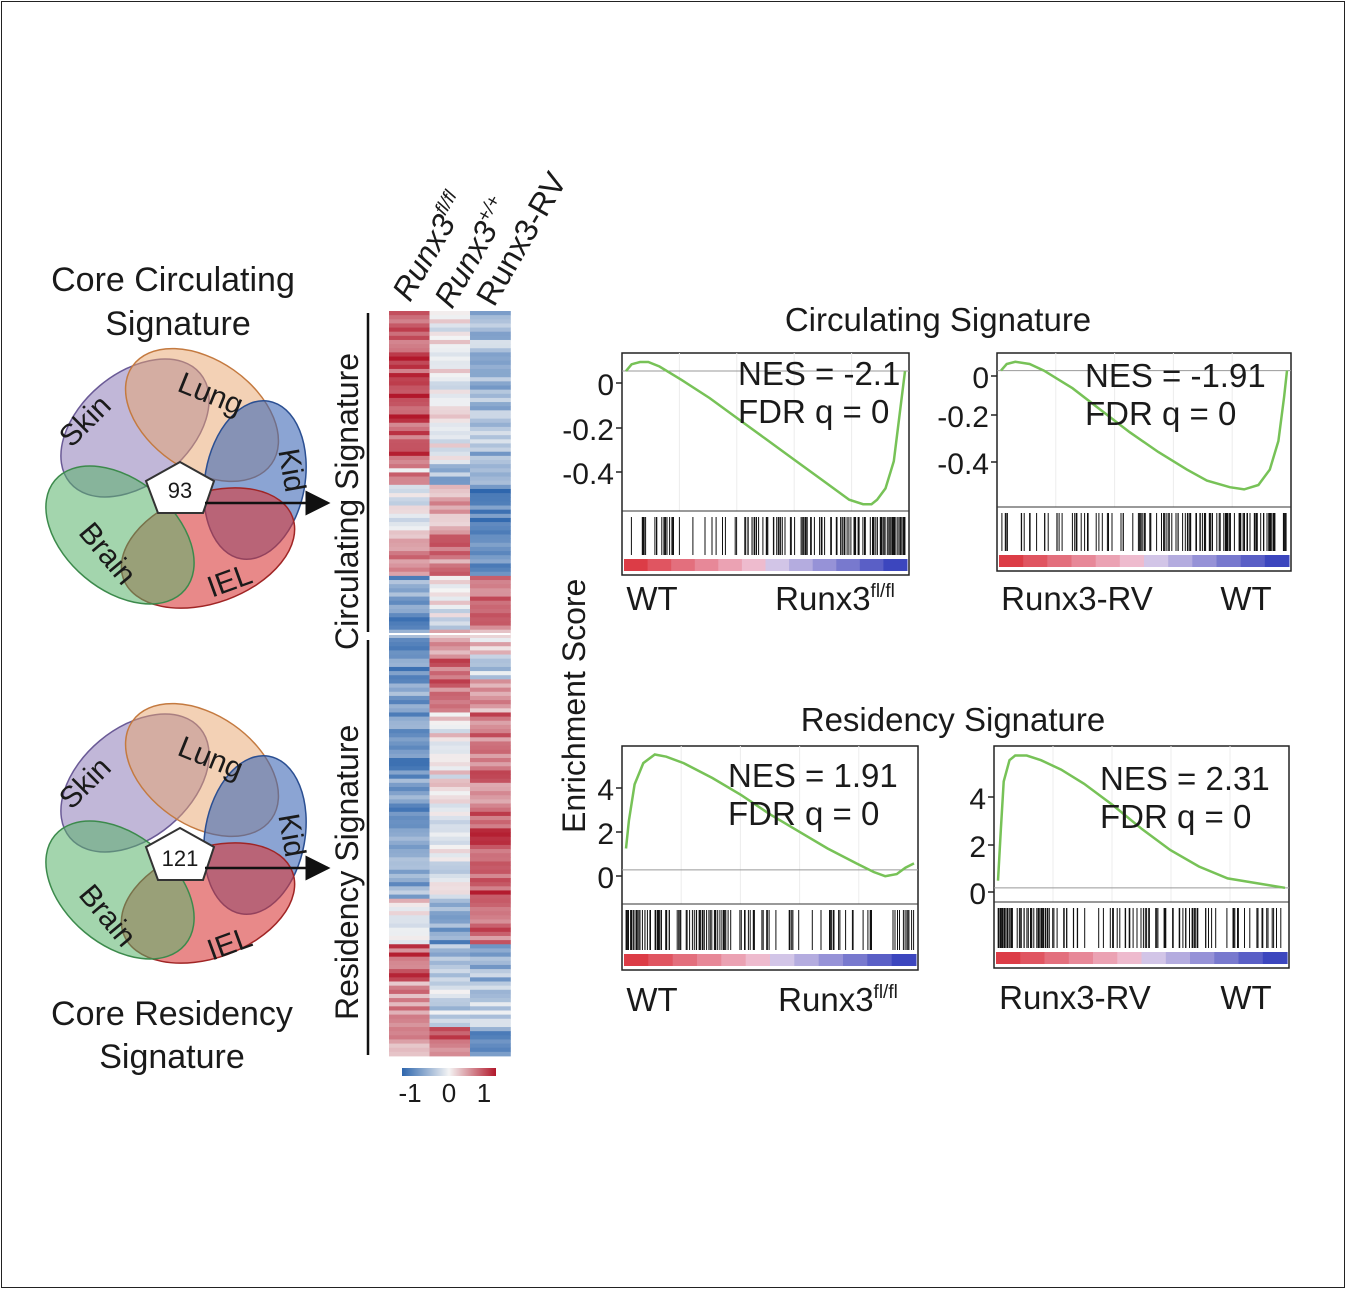 The height and width of the screenshot is (1291, 1348). What do you see at coordinates (176, 833) in the screenshot?
I see `venn-bottom-shapes` at bounding box center [176, 833].